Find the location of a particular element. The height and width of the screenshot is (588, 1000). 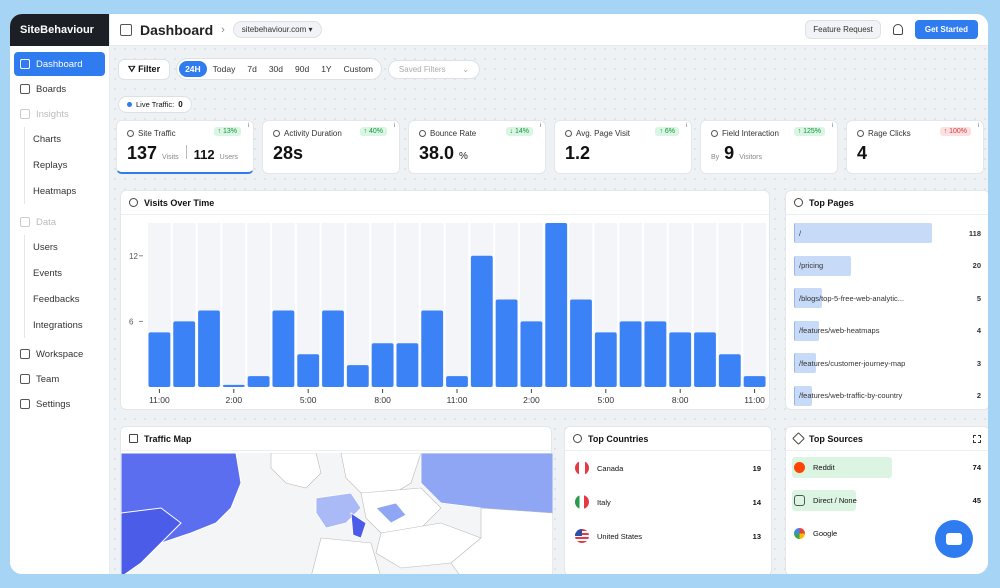

top-page-row: /blogs/top-5-free-web-analytic... 5 is located at coordinates (887, 298).